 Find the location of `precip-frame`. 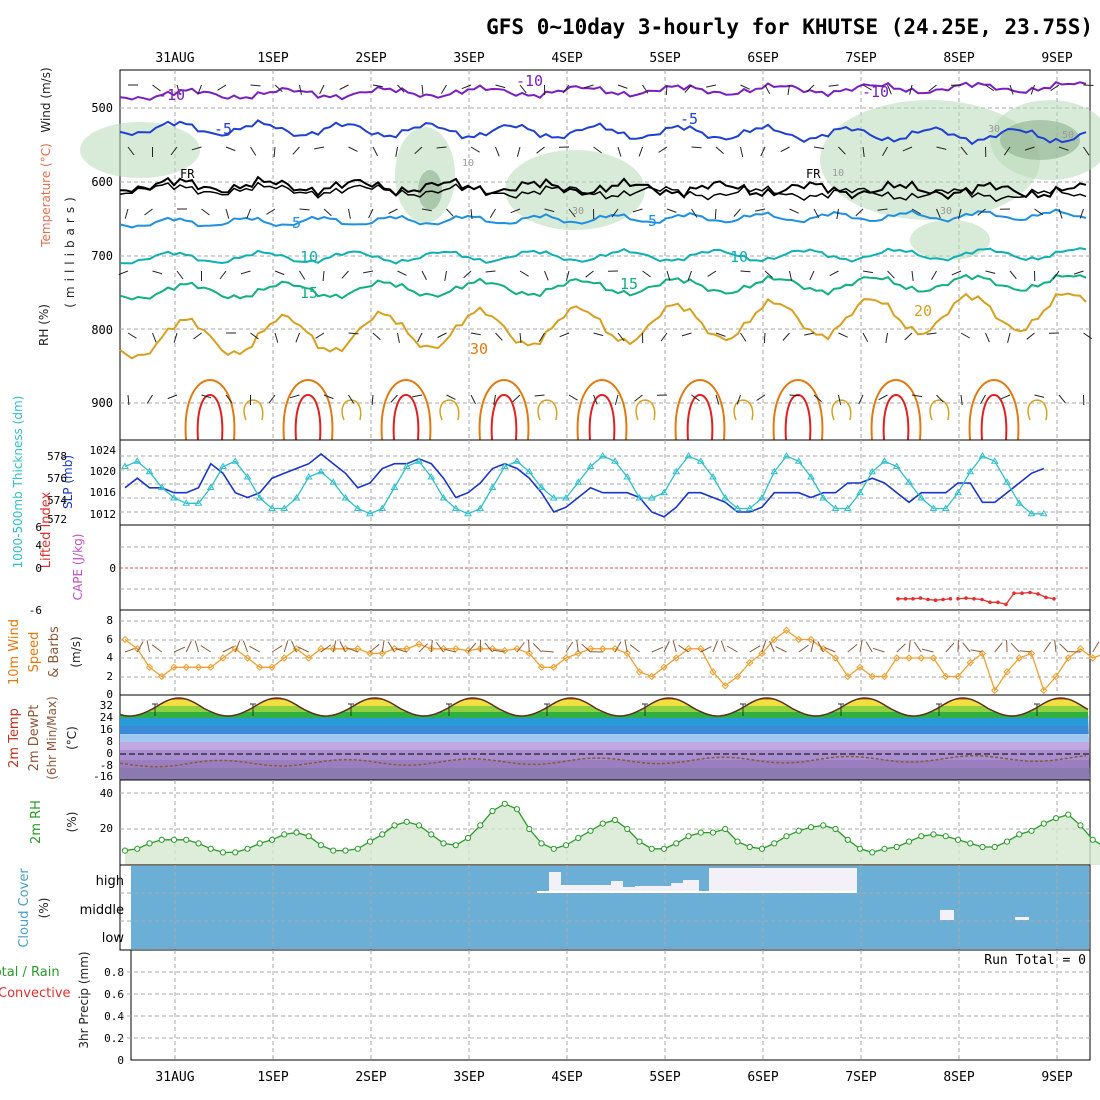

precip-frame is located at coordinates (610, 1005).